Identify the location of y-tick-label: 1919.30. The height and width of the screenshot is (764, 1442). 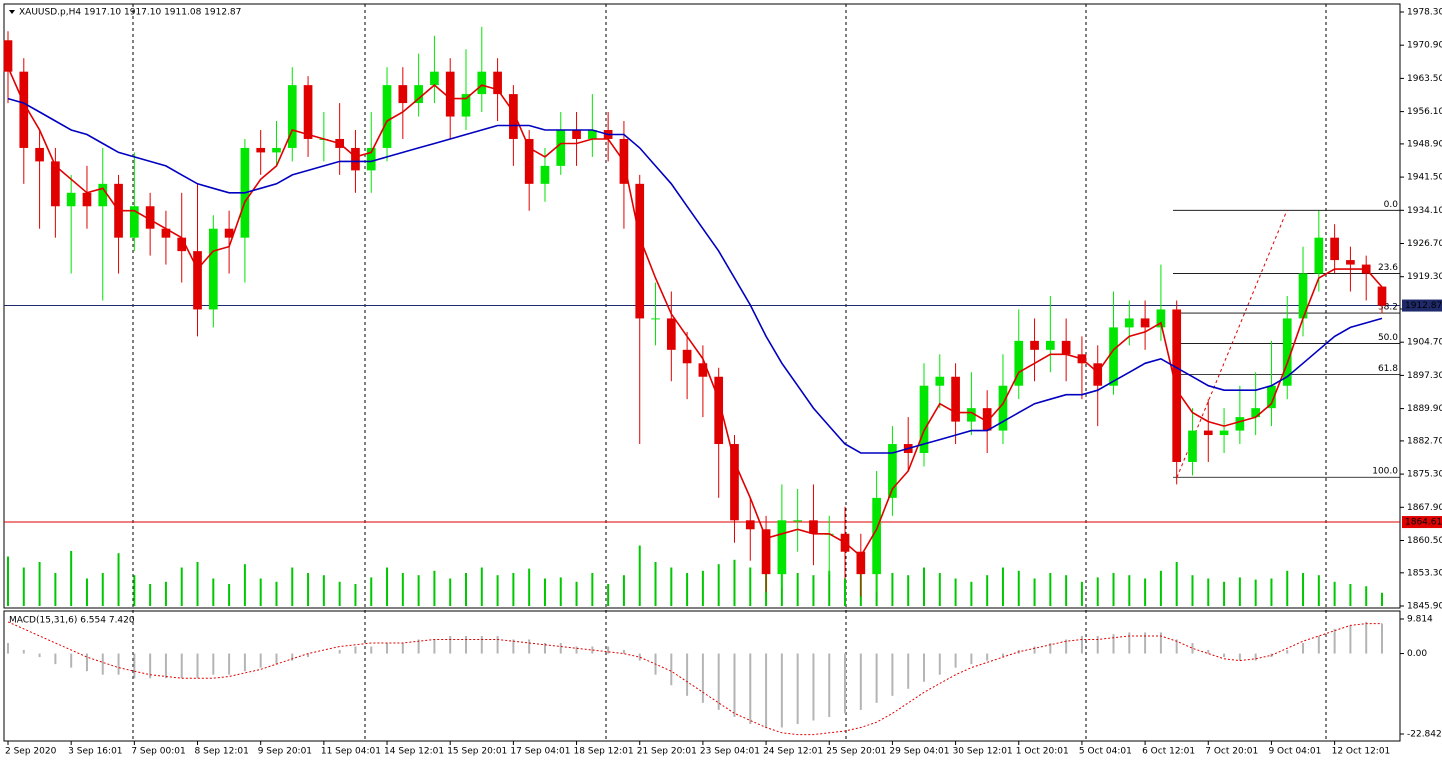
(1424, 277).